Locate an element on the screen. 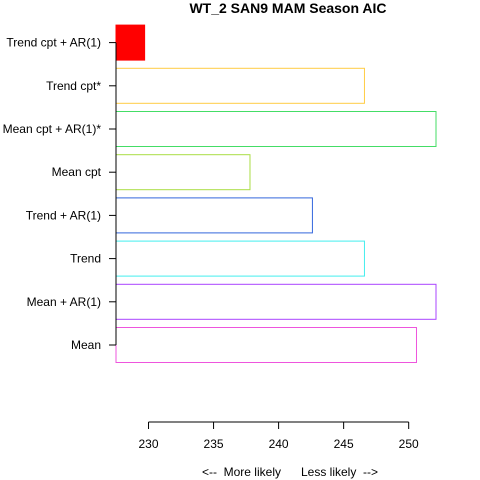  y-tick-label-0: Mean is located at coordinates (86, 345).